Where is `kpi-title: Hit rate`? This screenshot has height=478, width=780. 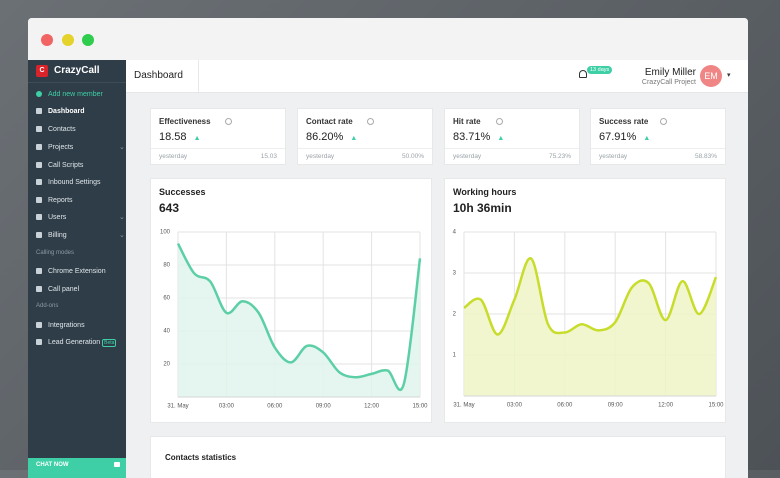
kpi-title: Hit rate is located at coordinates (467, 121).